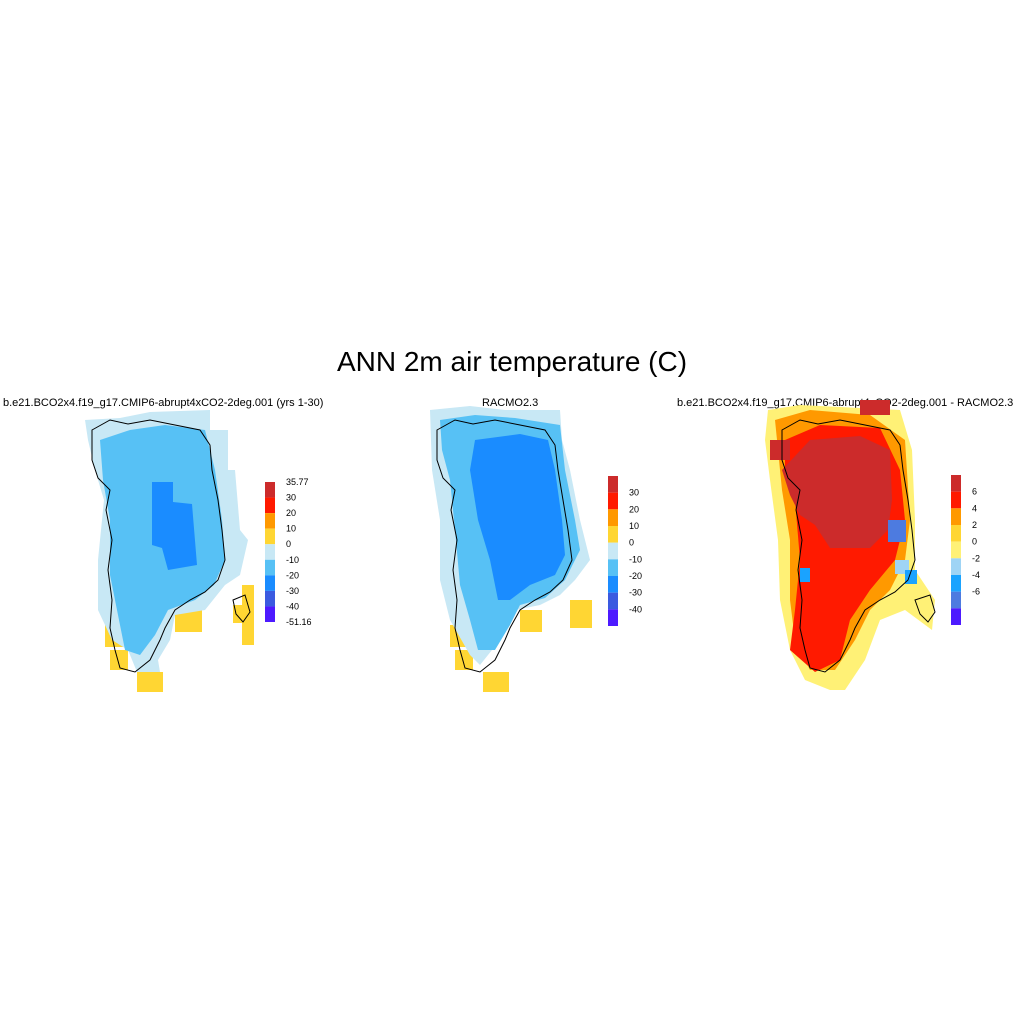  I want to click on colorbar-tick-label: 2, so click(974, 525).